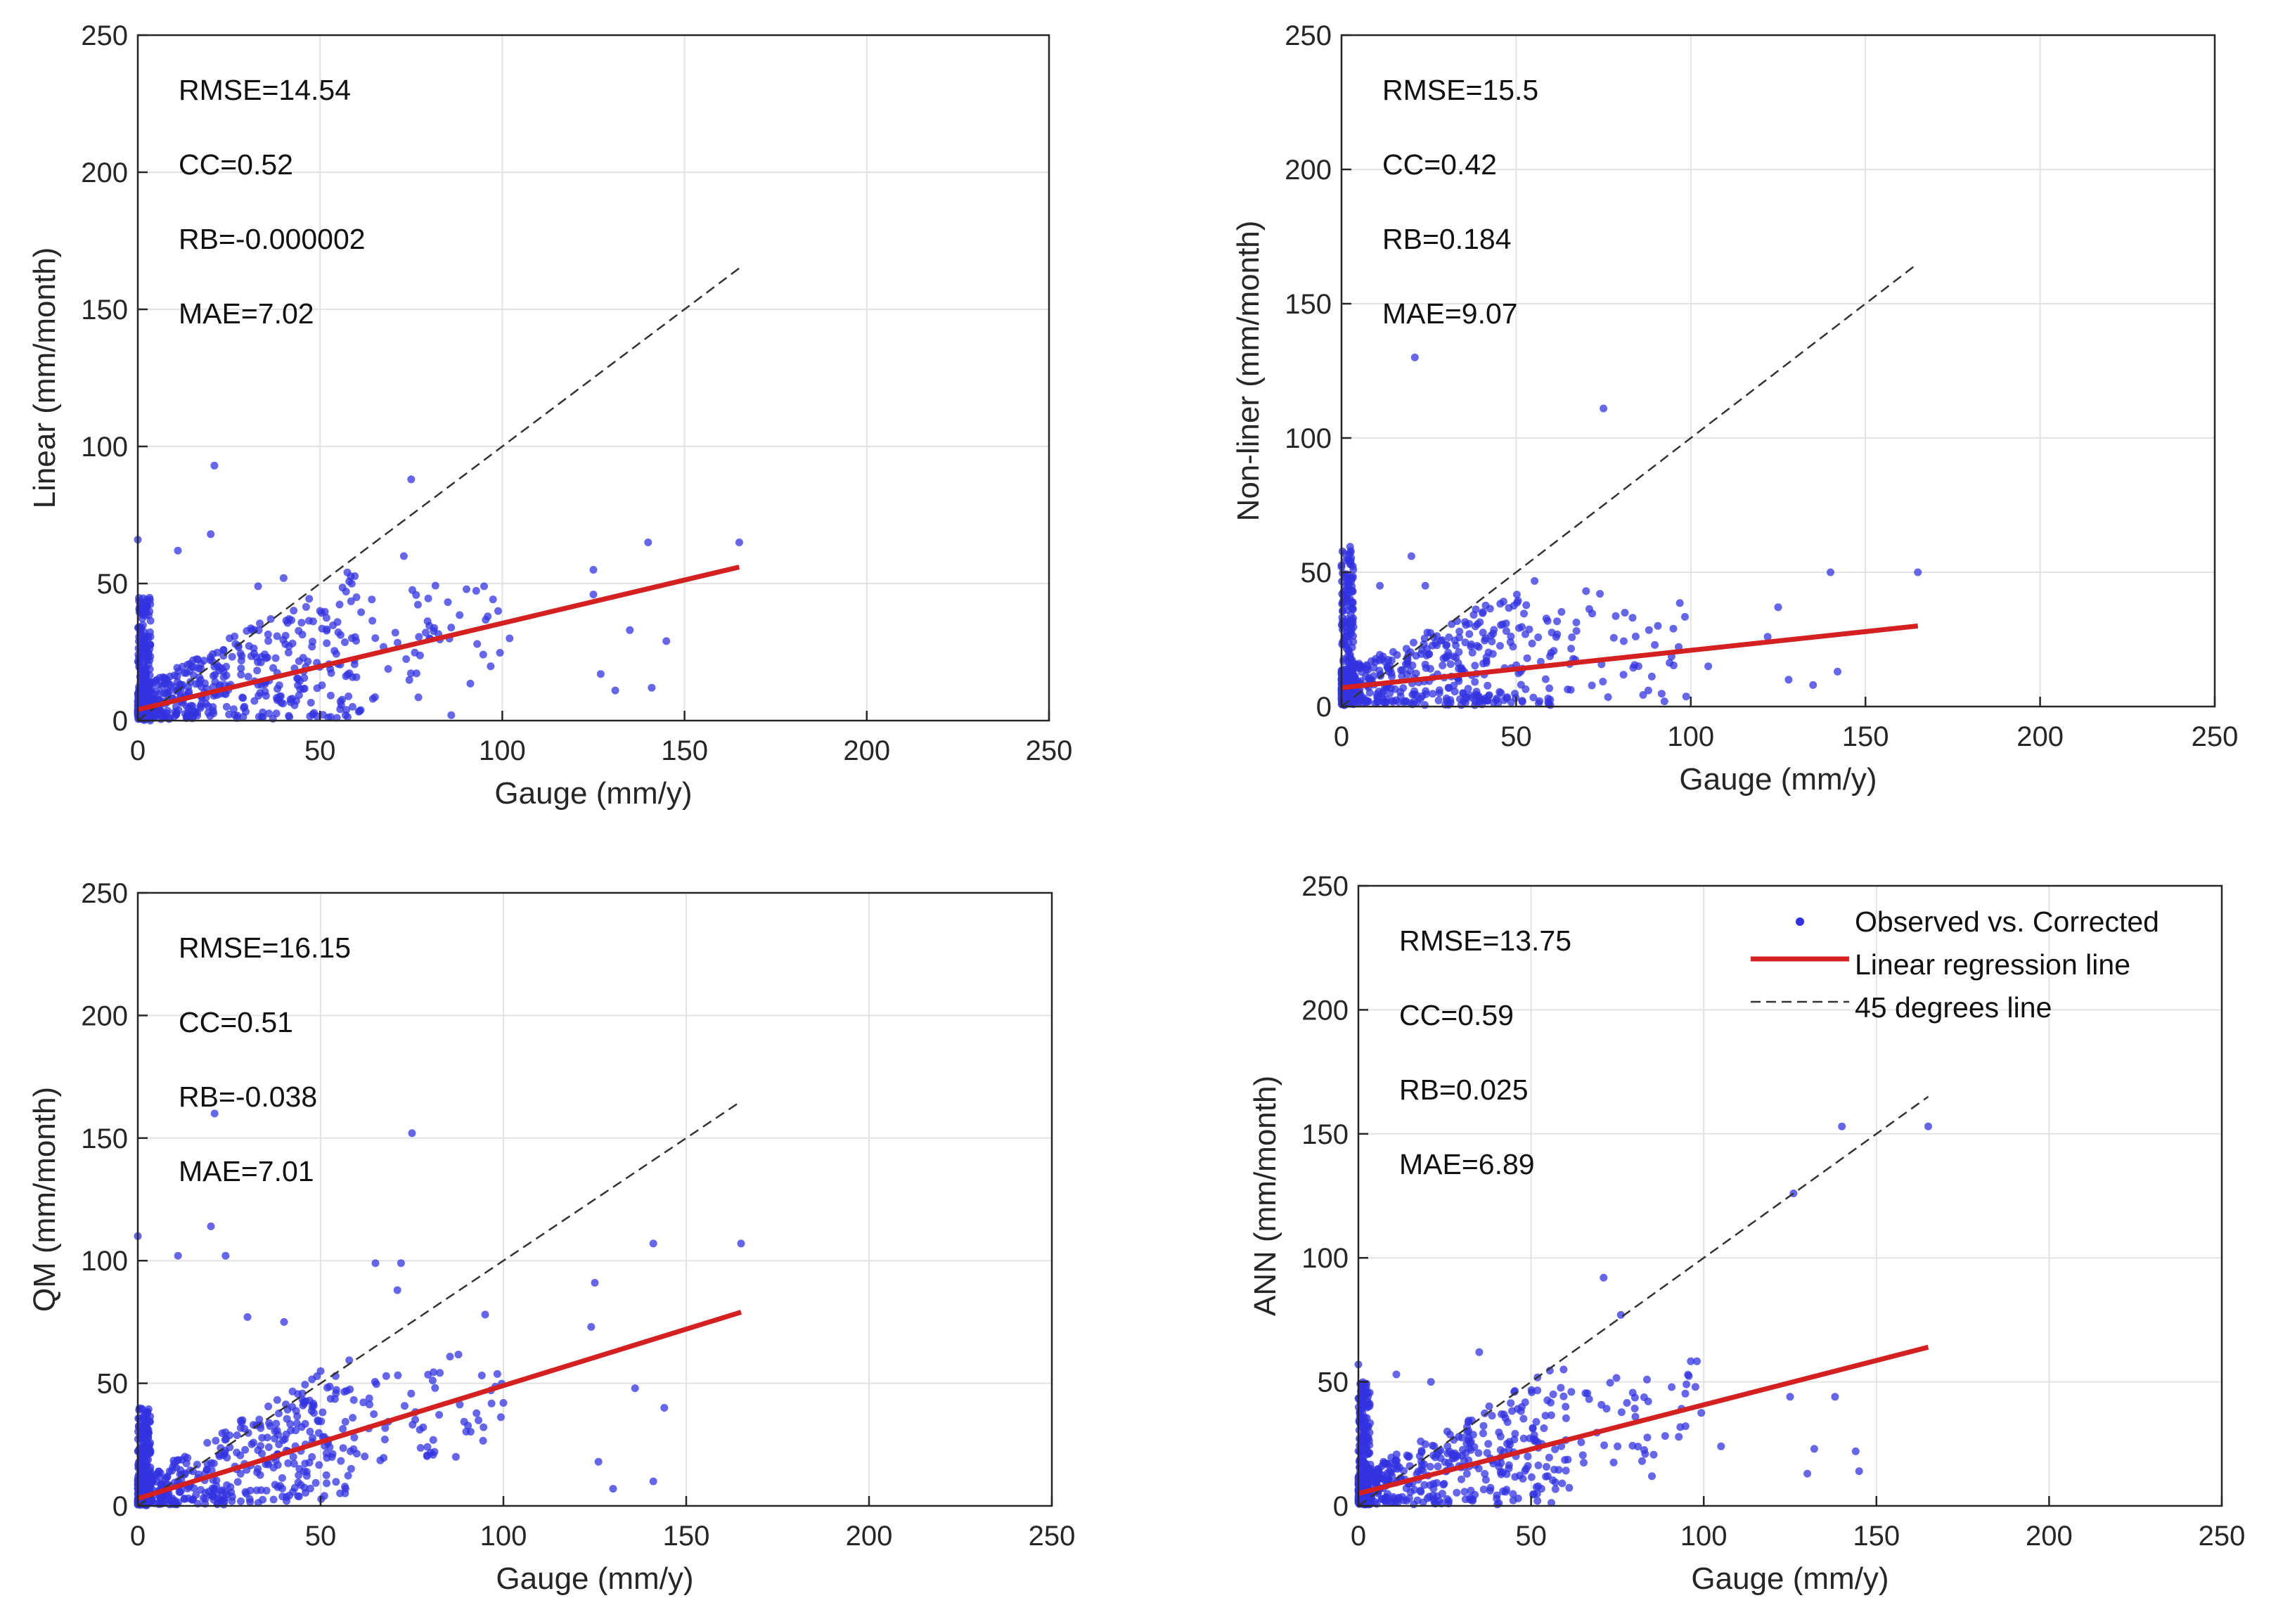 The width and height of the screenshot is (2271, 1624). What do you see at coordinates (869, 1536) in the screenshot?
I see `panel-qm-x-tick-label: 200` at bounding box center [869, 1536].